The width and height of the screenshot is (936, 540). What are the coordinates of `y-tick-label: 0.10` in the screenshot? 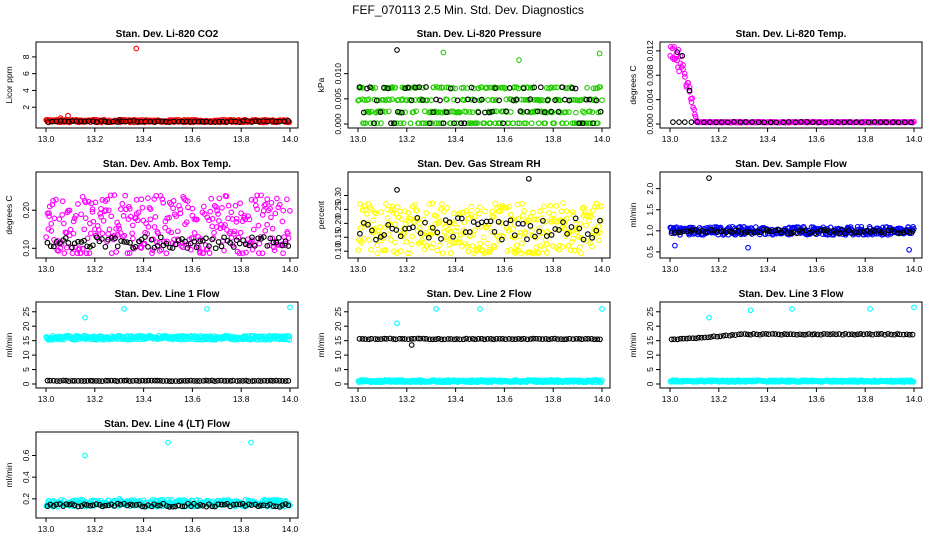 It's located at (26, 248).